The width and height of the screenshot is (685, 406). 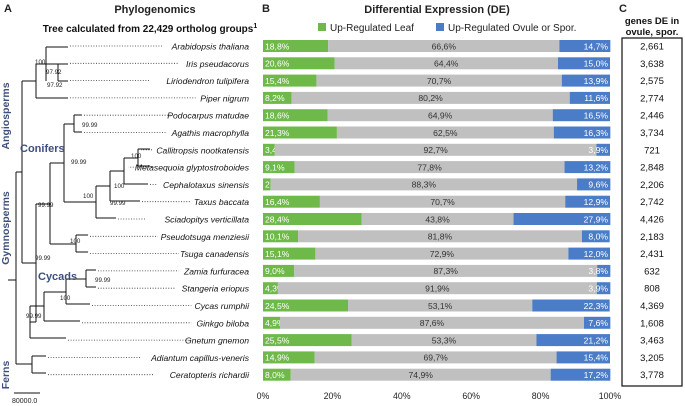 What do you see at coordinates (300, 132) in the screenshot?
I see `bar-leaf-agathis-macrophylla` at bounding box center [300, 132].